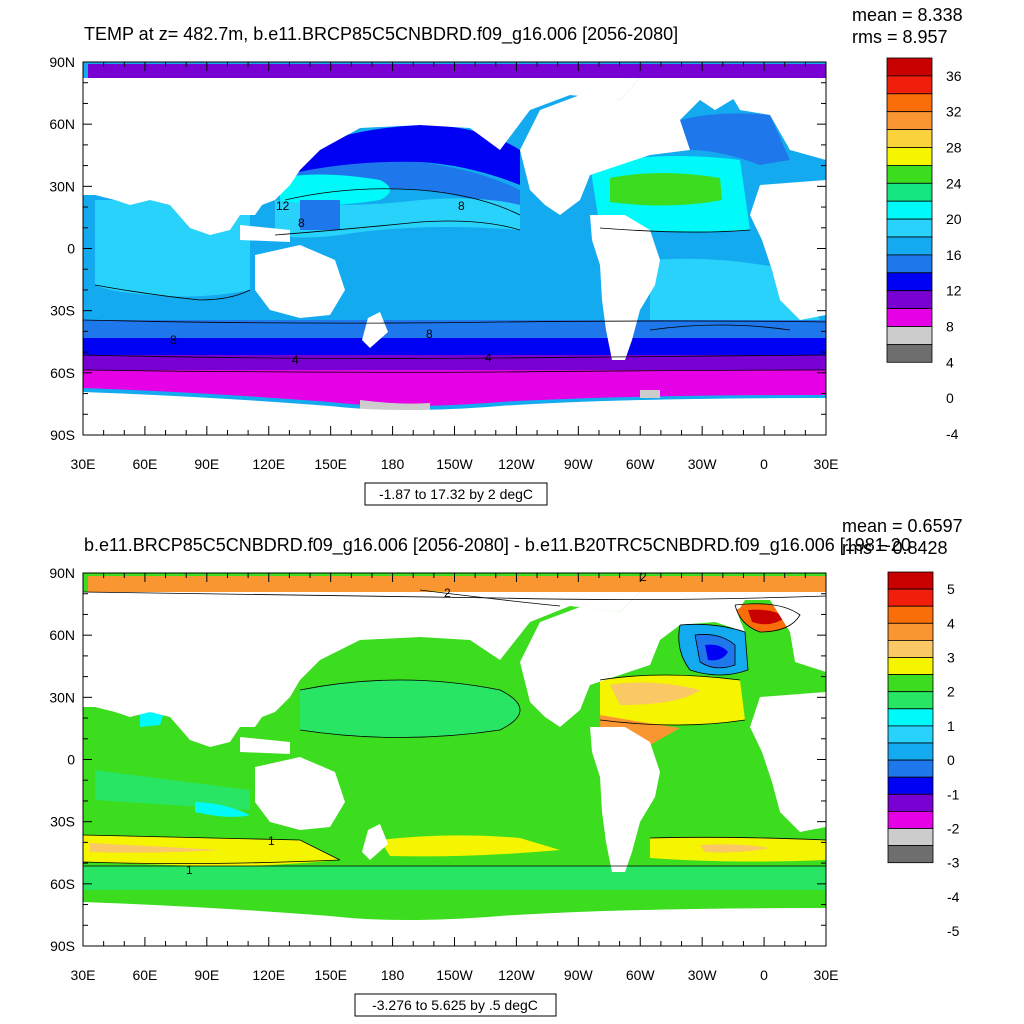  Describe the element at coordinates (625, 799) in the screenshot. I see `bottom-land-southamerica` at that location.